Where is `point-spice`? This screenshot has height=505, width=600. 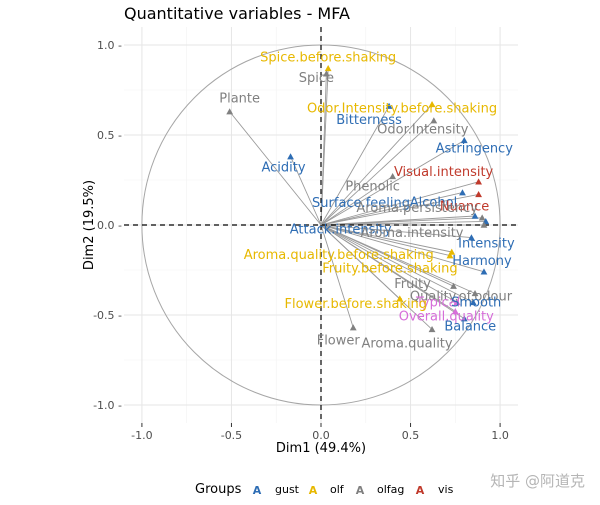
point-spice is located at coordinates (326, 73).